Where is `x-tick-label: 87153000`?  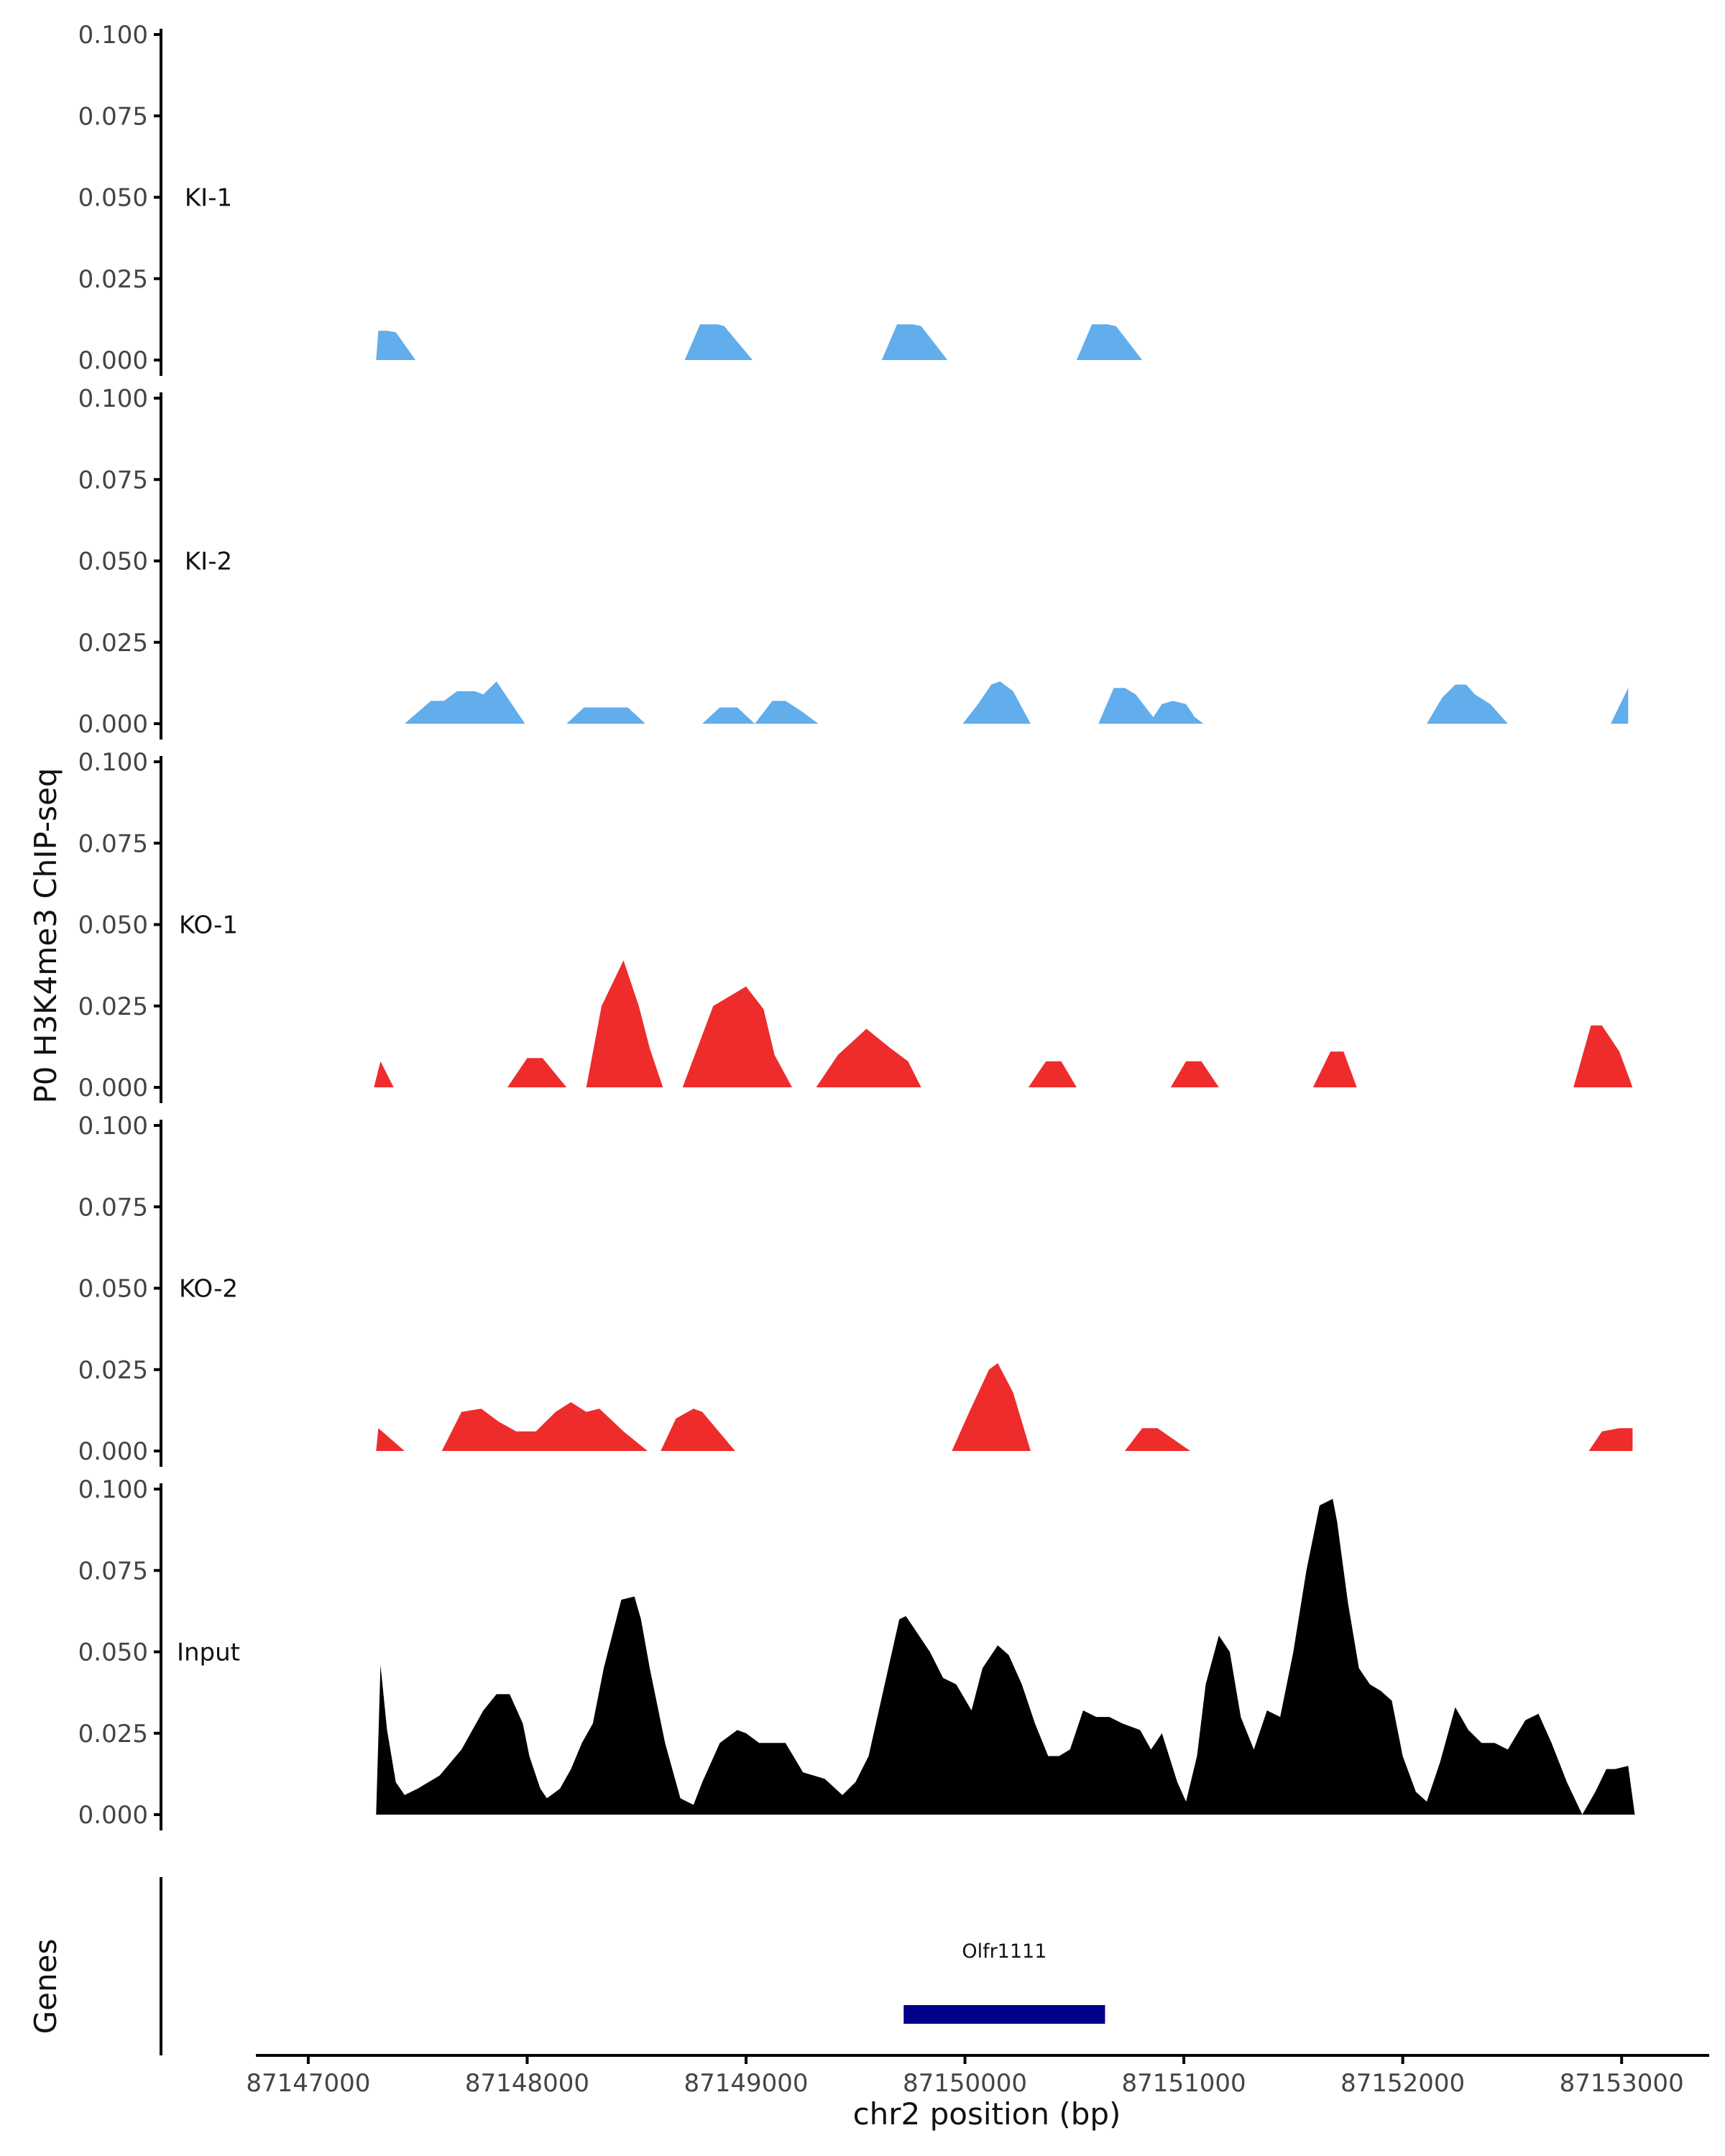 x-tick-label: 87153000 is located at coordinates (1622, 2083).